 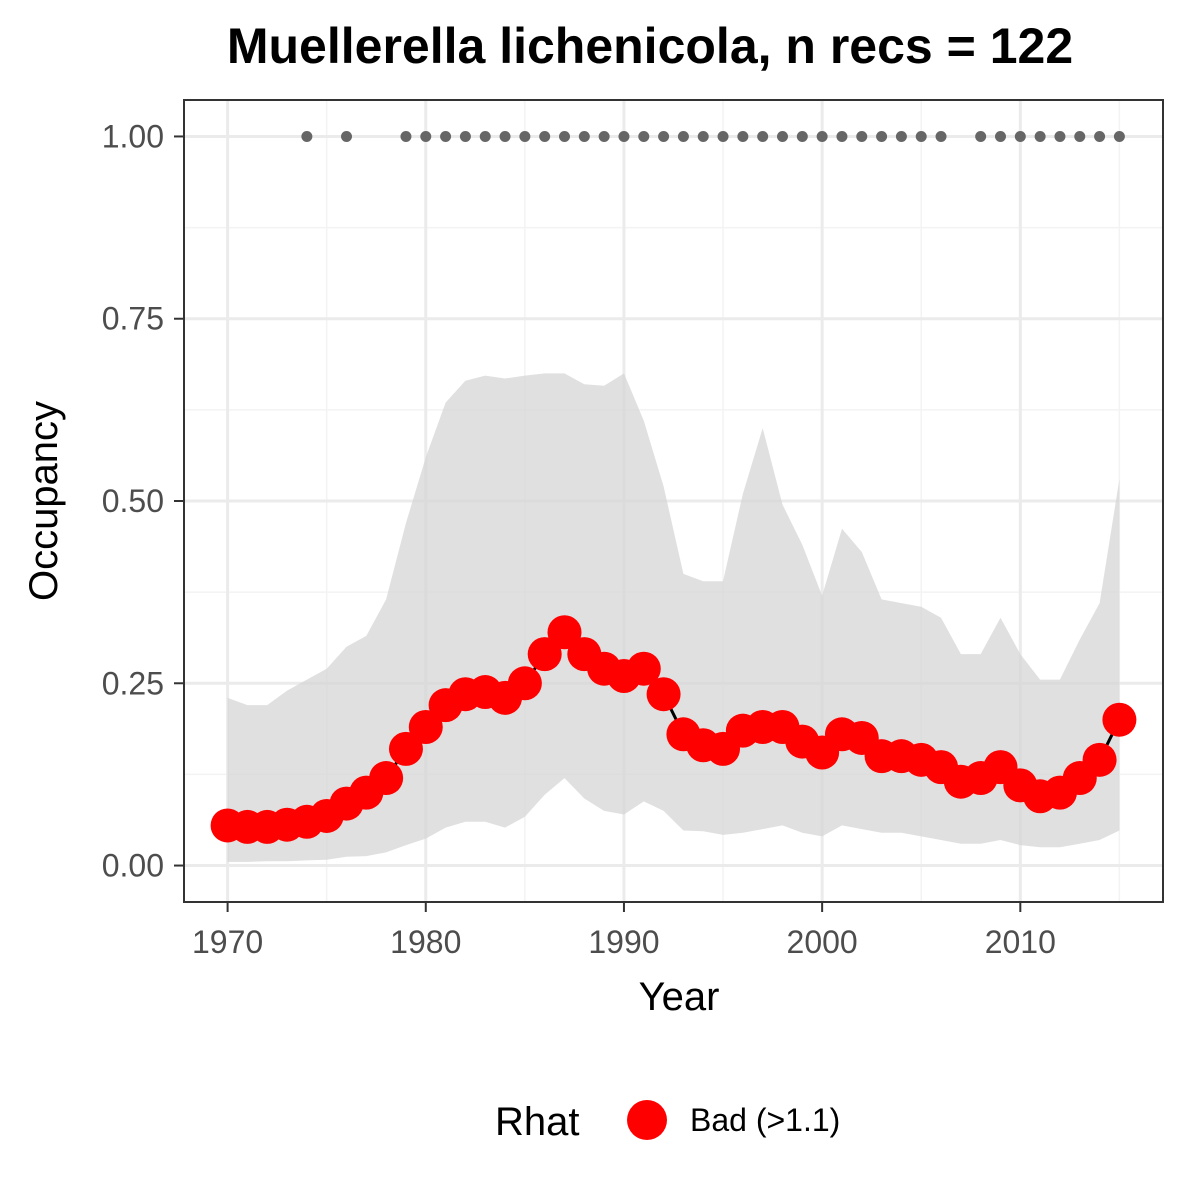 What do you see at coordinates (44, 501) in the screenshot?
I see `y-axis-title: Occupancy` at bounding box center [44, 501].